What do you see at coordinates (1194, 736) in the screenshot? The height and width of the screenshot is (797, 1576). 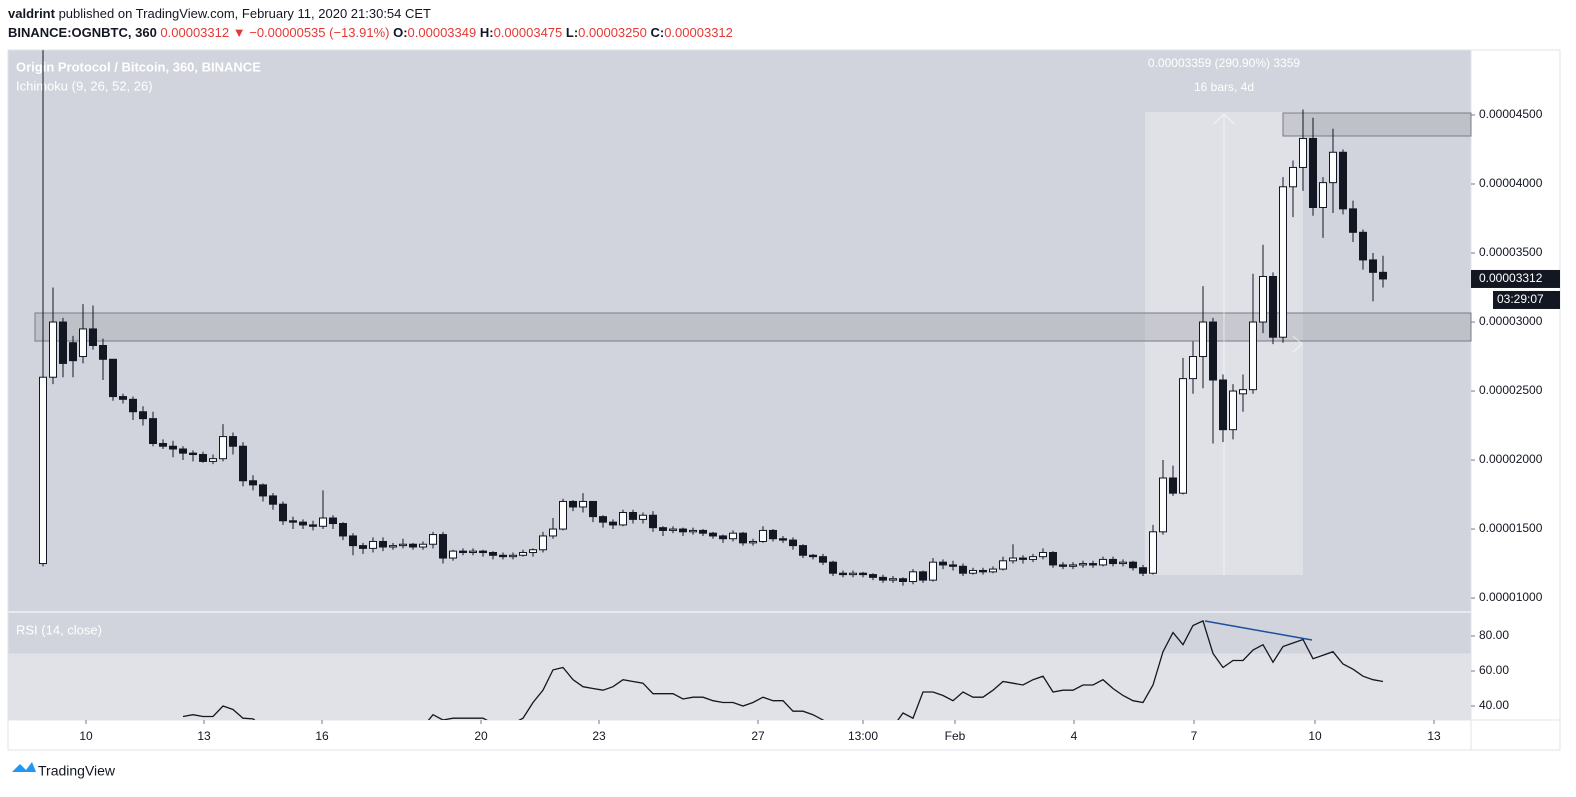 I see `x-tick-label: 7` at bounding box center [1194, 736].